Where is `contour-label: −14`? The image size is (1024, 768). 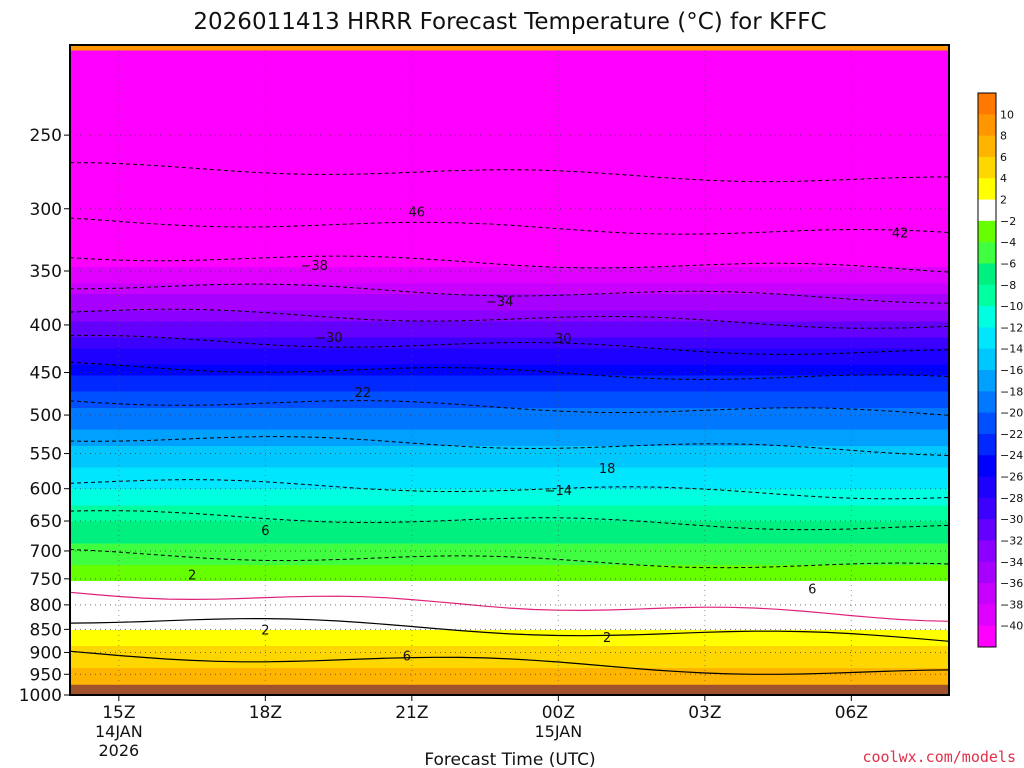
contour-label: −14 is located at coordinates (558, 491).